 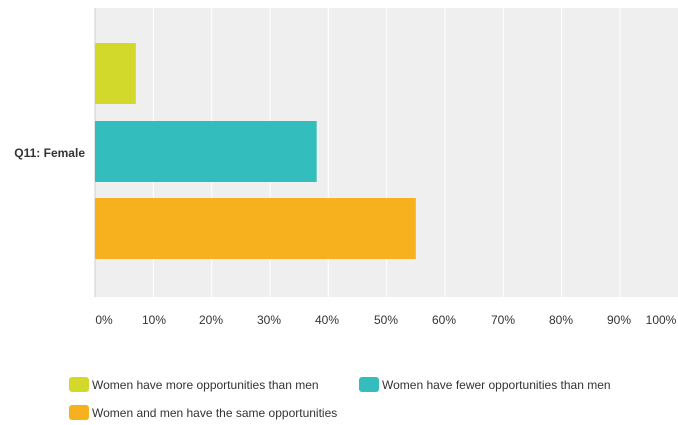 I want to click on x-tick-label: 30%, so click(x=269, y=320).